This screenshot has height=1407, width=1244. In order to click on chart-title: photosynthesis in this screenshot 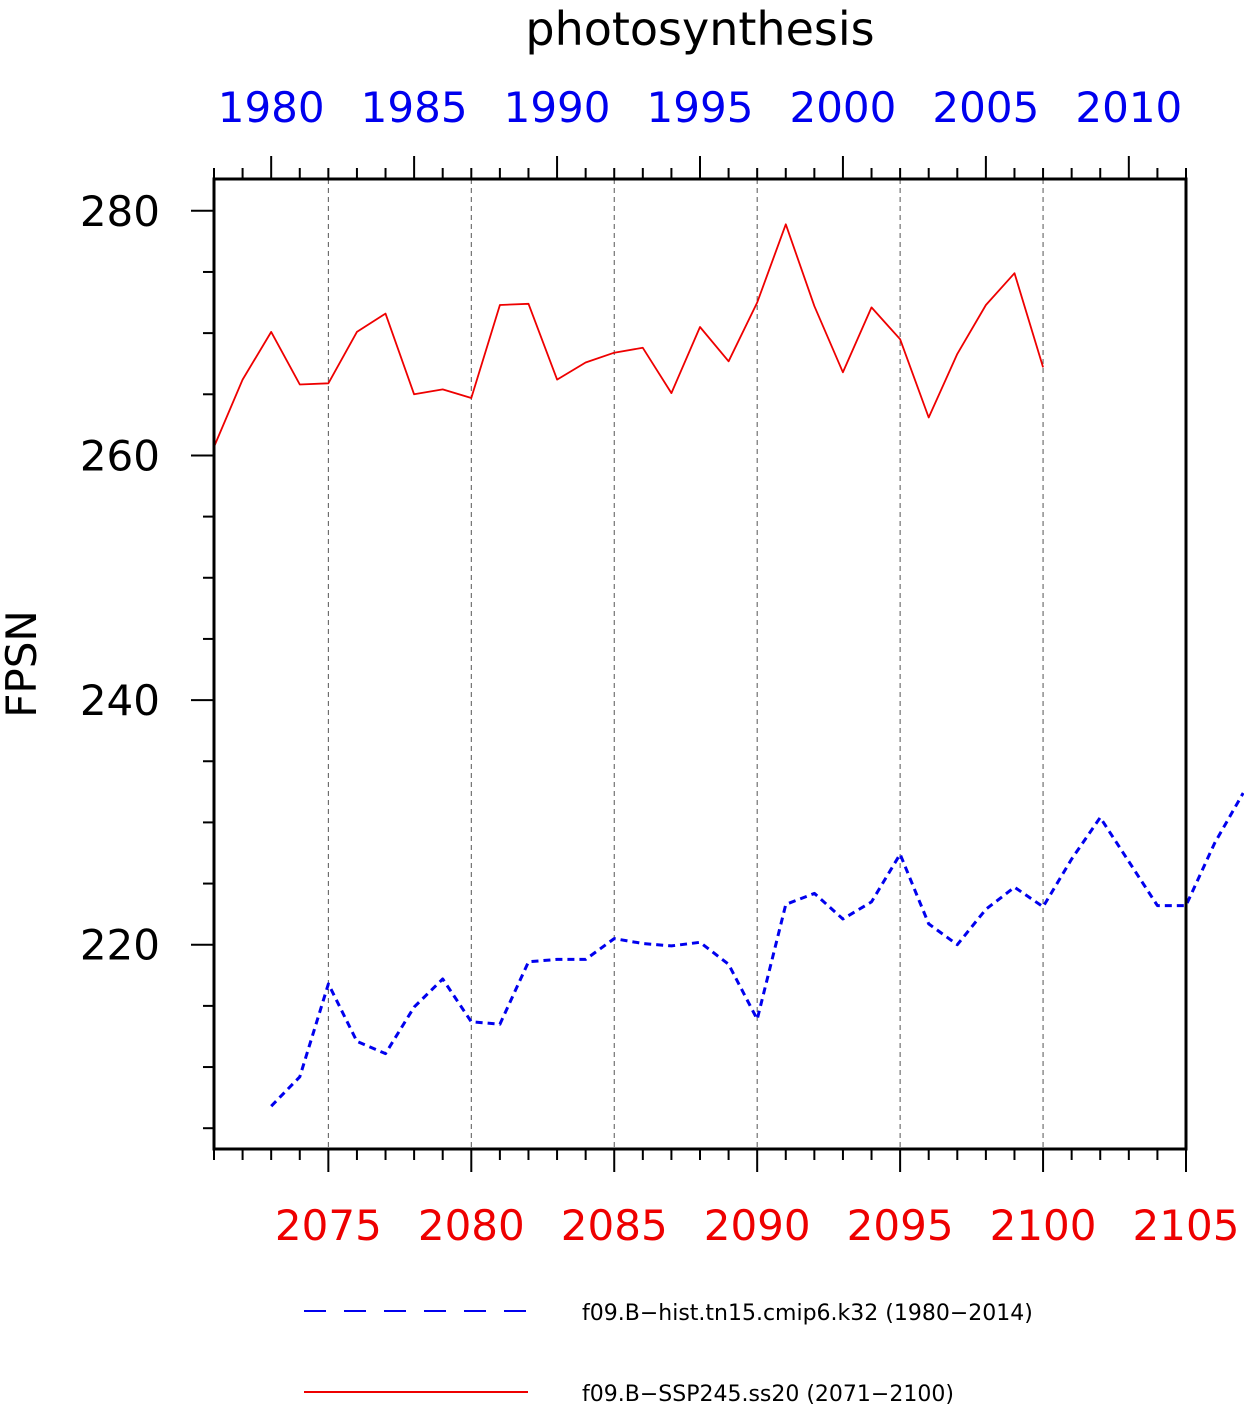, I will do `click(699, 29)`.